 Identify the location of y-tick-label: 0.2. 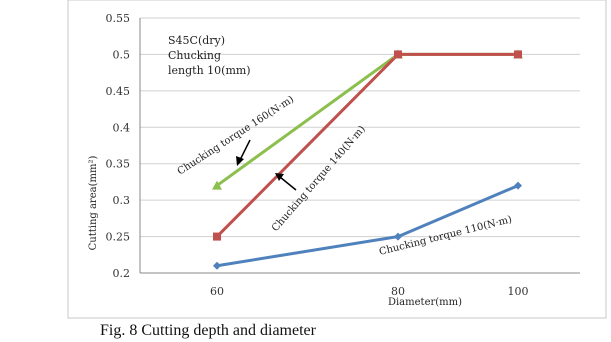
(122, 273).